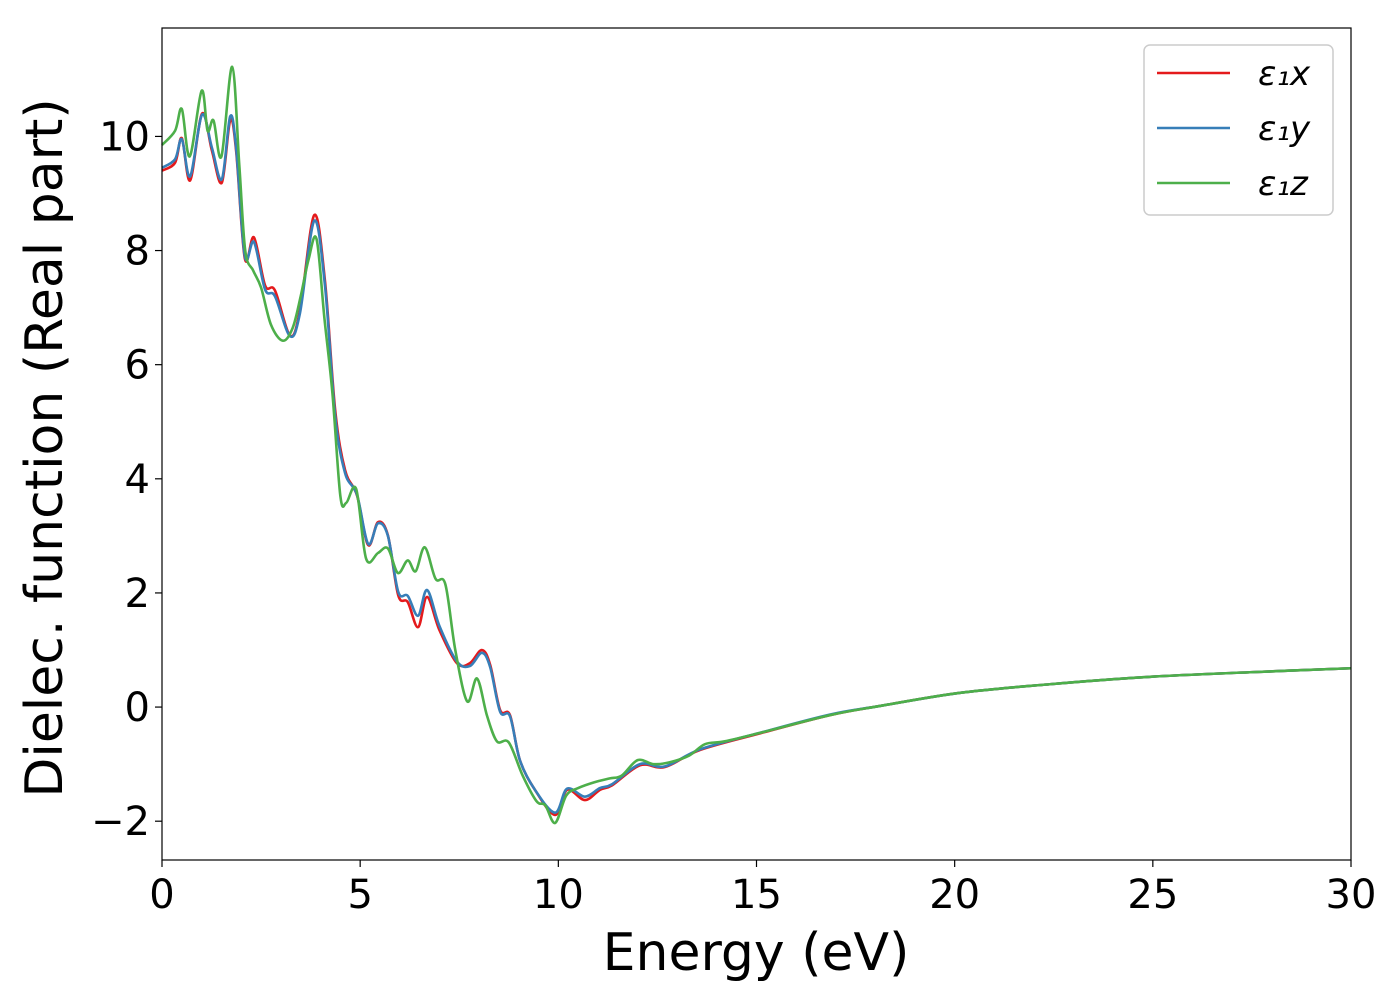 The height and width of the screenshot is (1000, 1400). I want to click on legend-label-3: ε₁z, so click(1283, 184).